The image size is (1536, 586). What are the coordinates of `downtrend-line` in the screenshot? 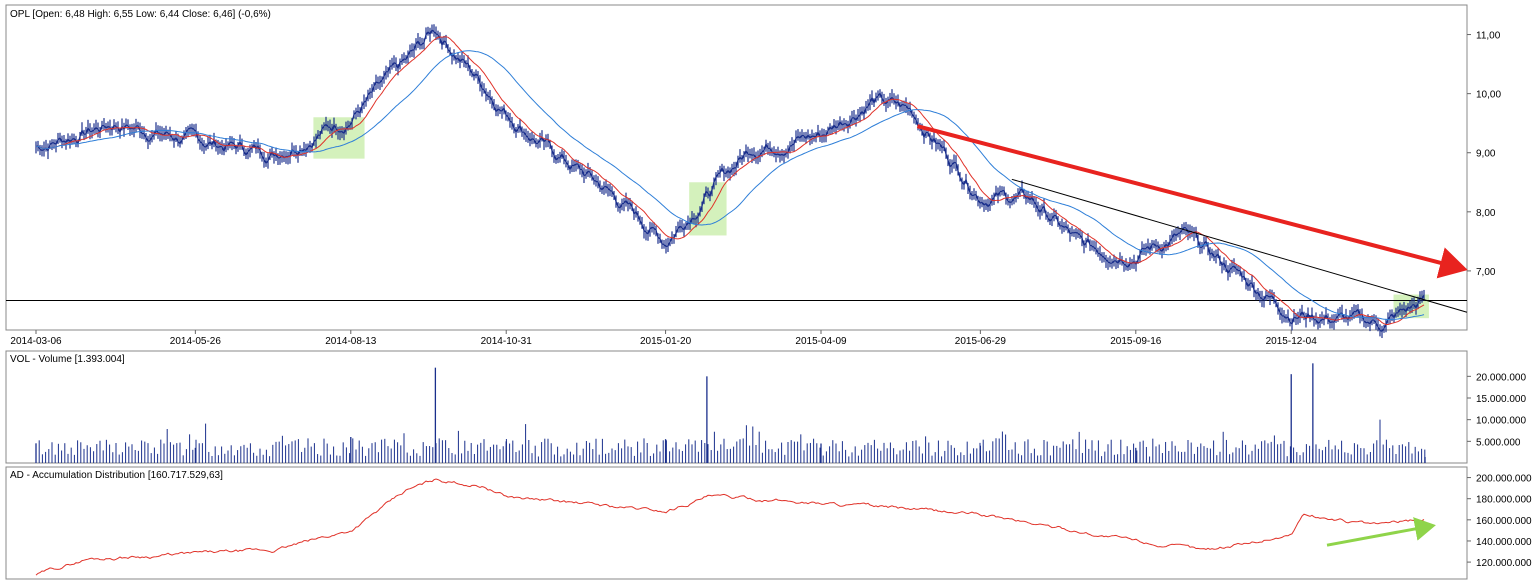 It's located at (1239, 245).